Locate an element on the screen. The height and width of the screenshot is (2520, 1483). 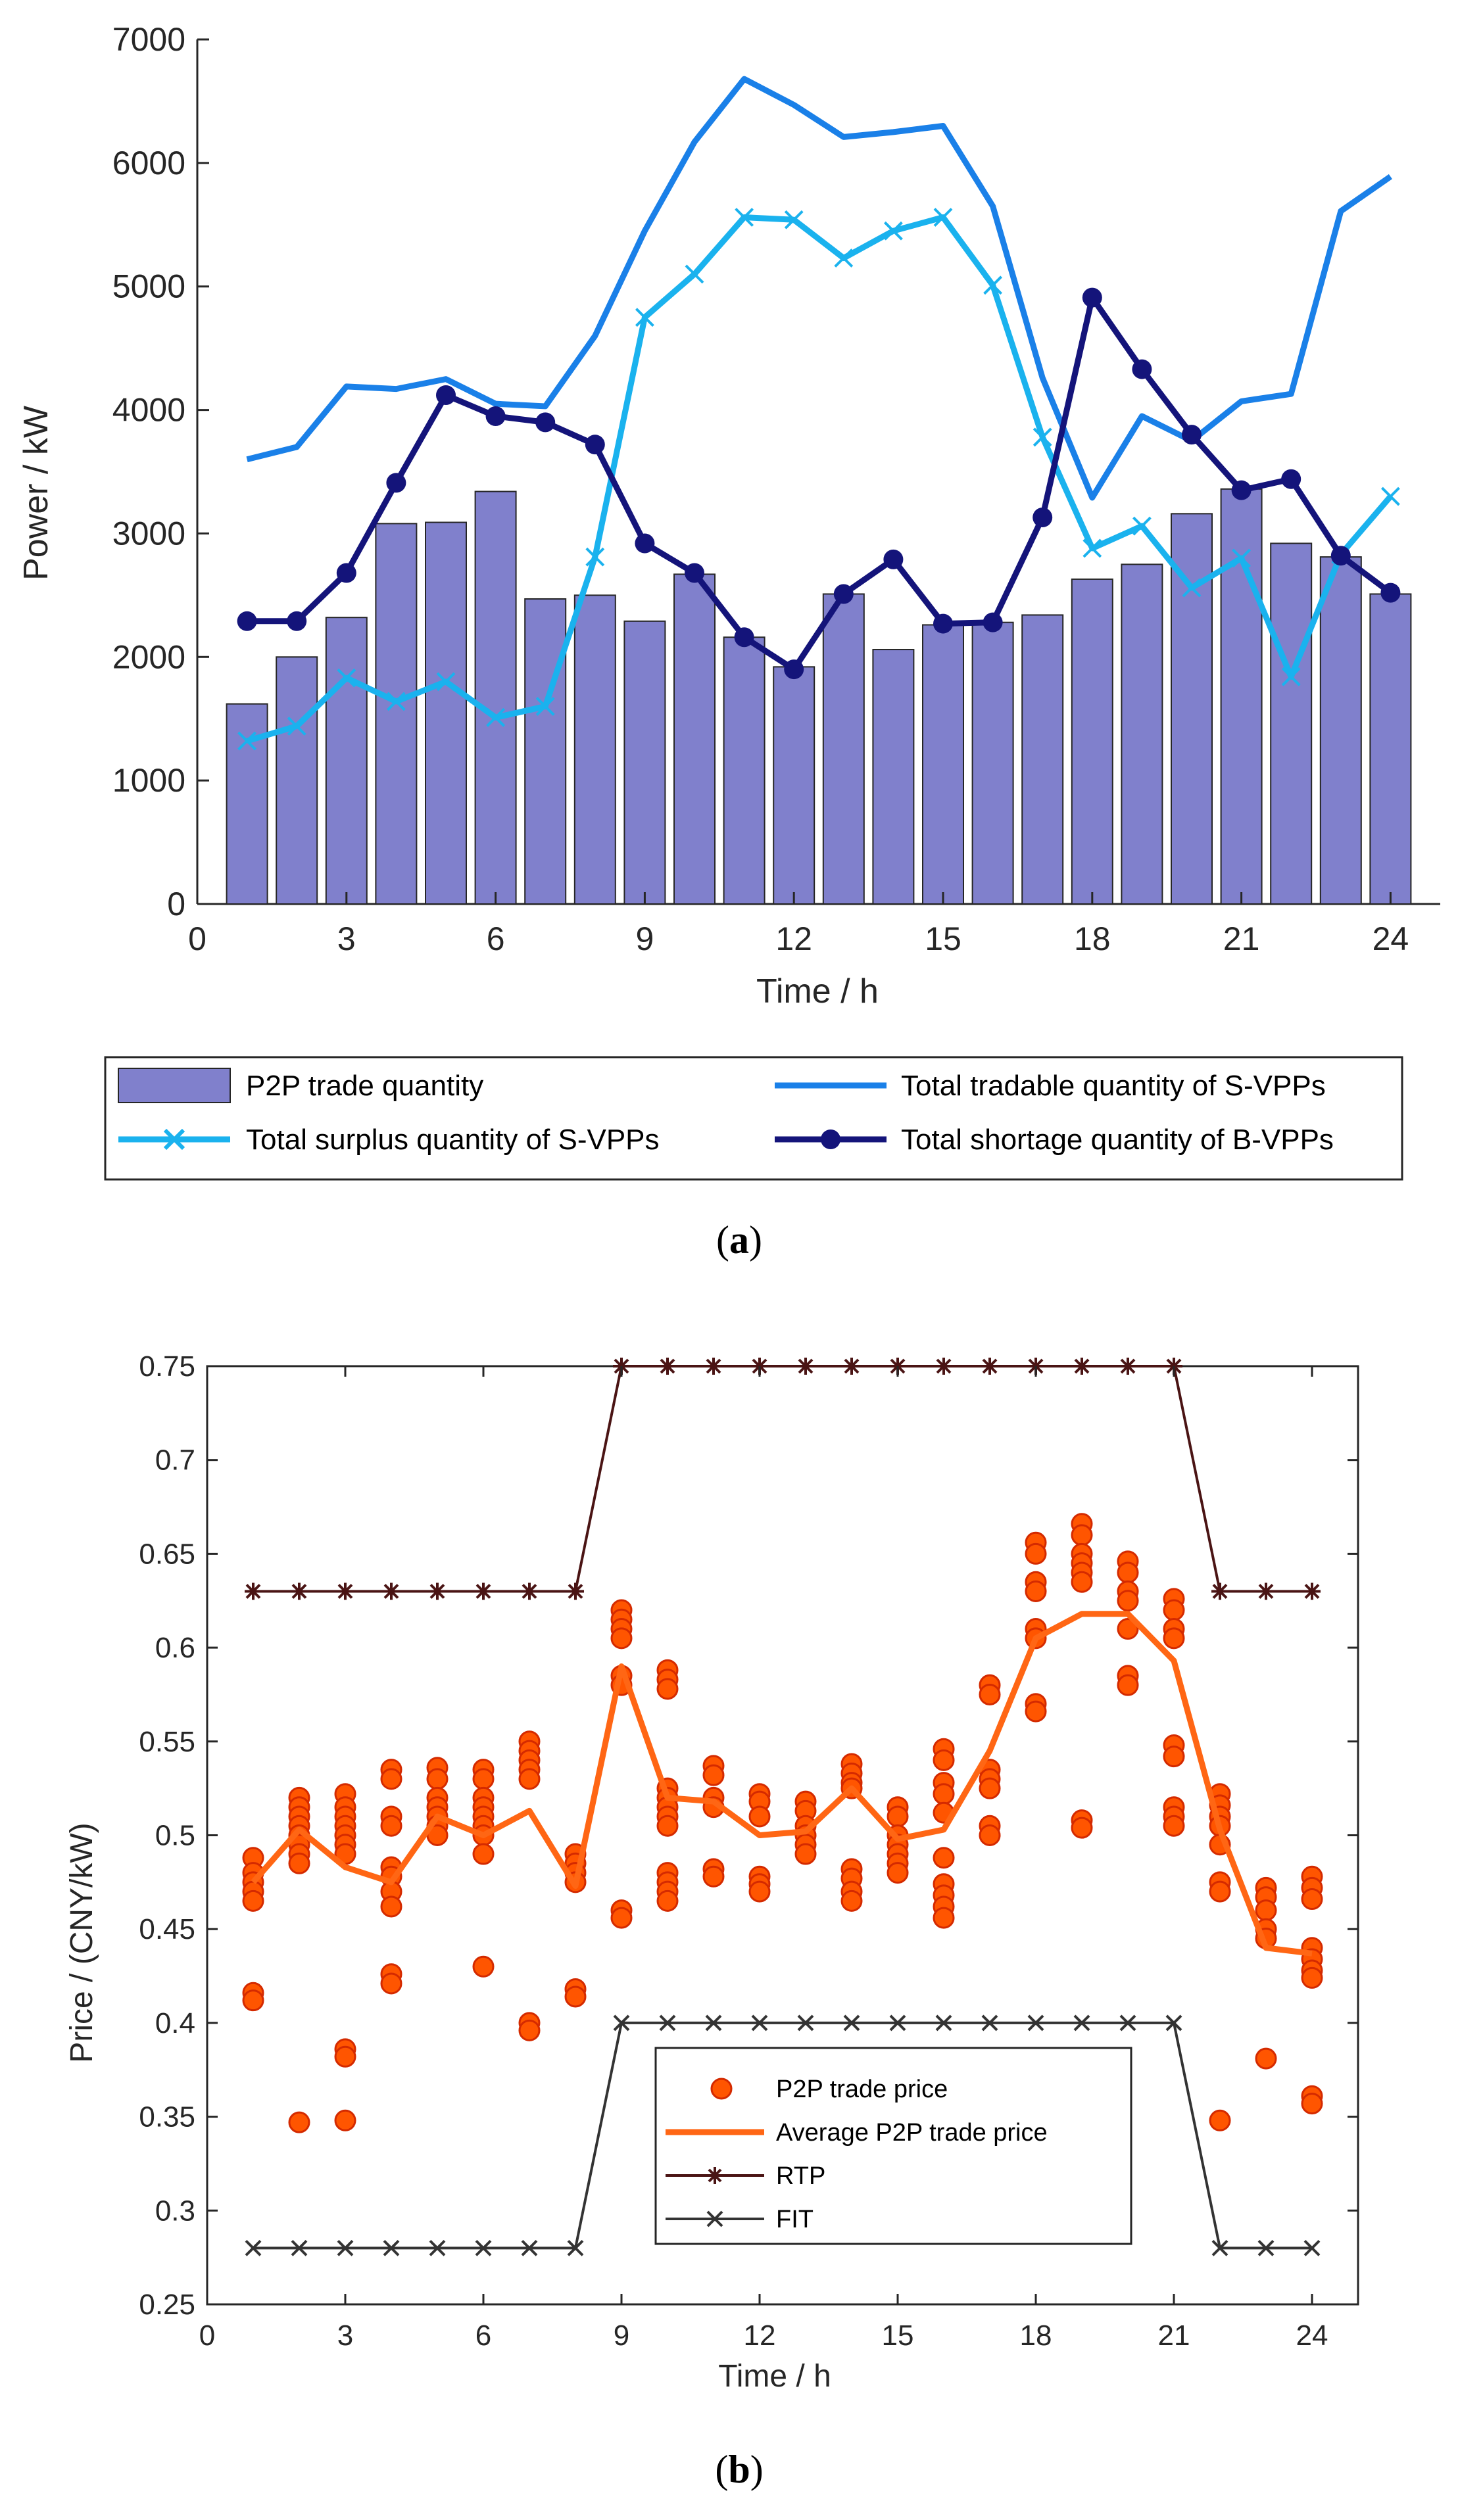
legend-shortage-marker is located at coordinates (830, 1139).